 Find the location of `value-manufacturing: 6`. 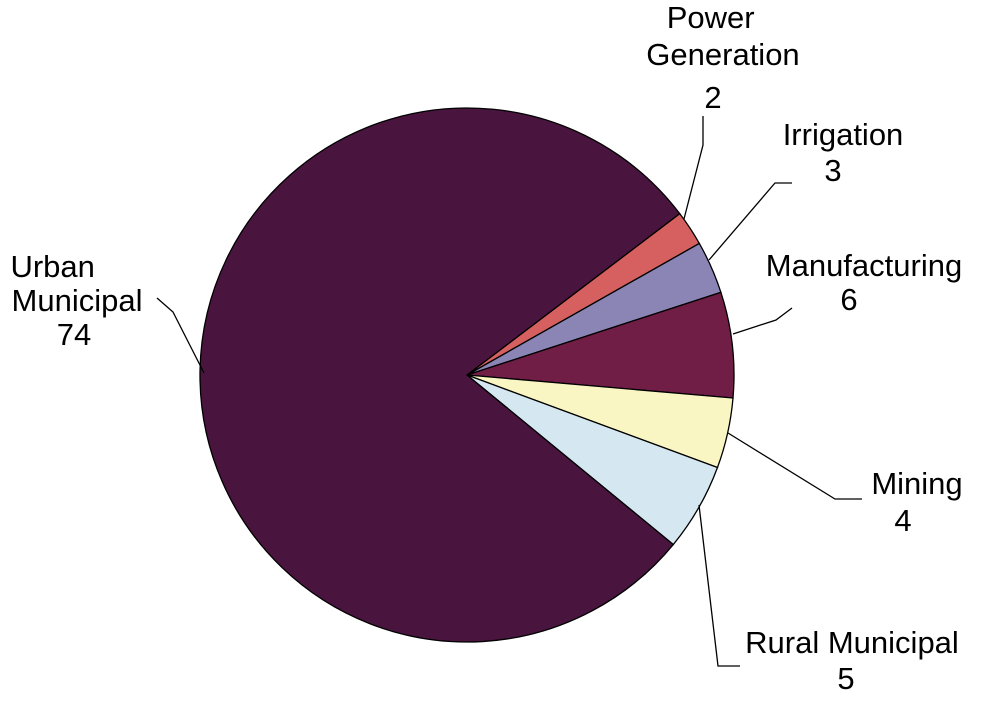

value-manufacturing: 6 is located at coordinates (848, 299).